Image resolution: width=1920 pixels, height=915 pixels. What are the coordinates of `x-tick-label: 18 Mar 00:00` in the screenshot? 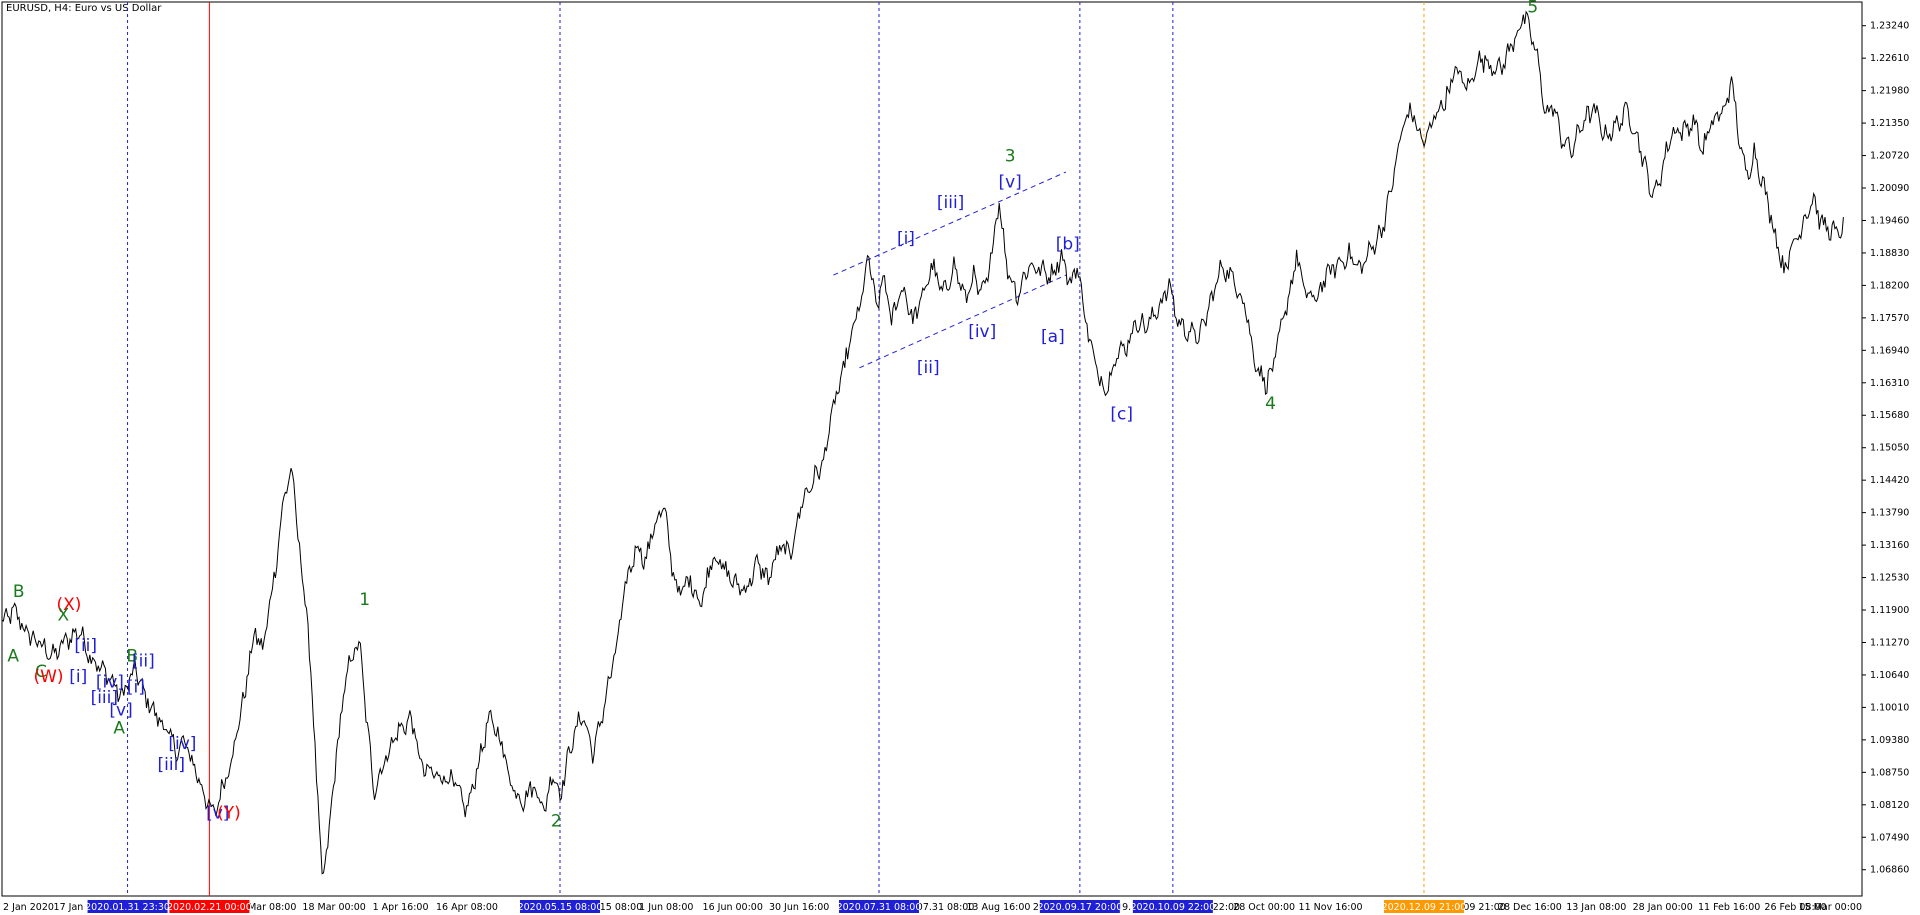 It's located at (333, 907).